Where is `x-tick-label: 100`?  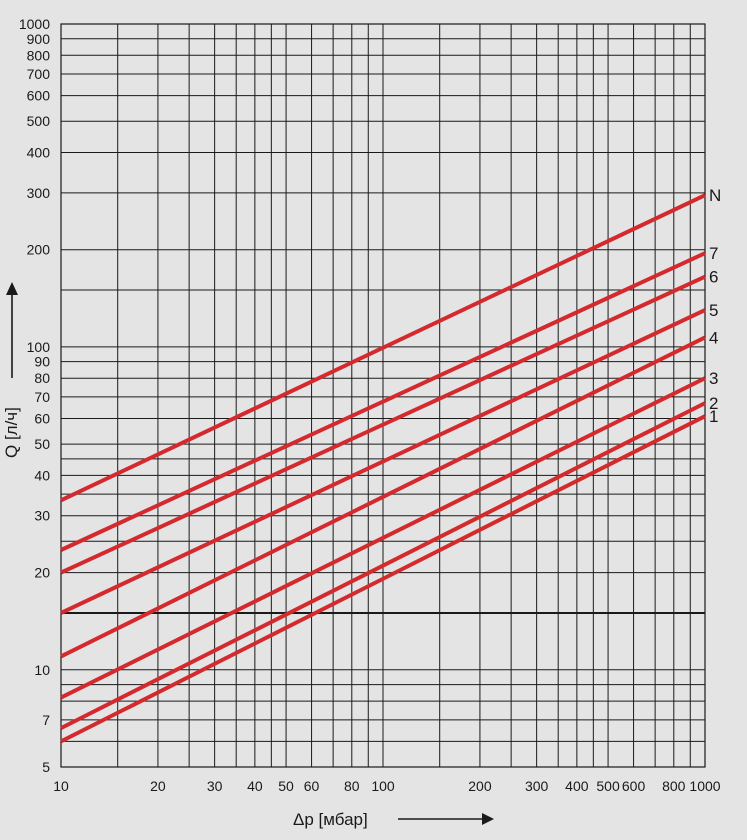
x-tick-label: 100 is located at coordinates (383, 786).